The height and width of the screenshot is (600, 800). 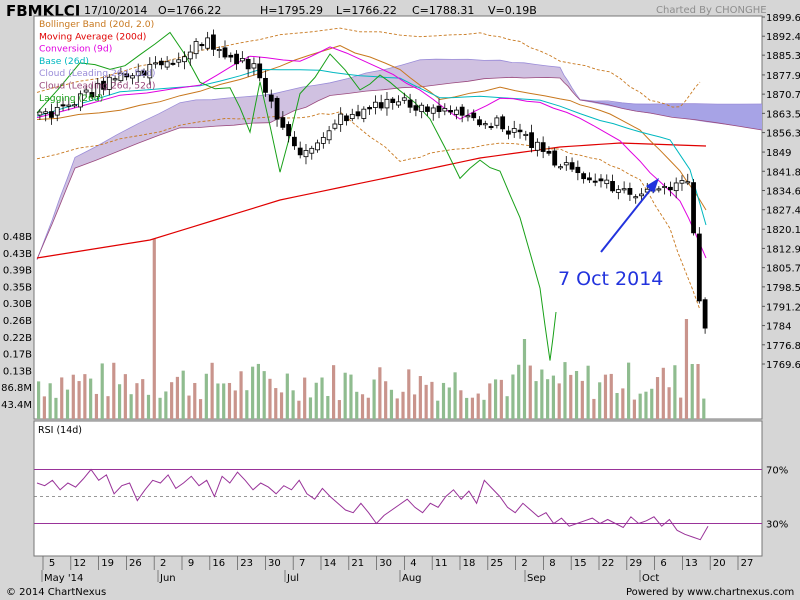 I want to click on volume-tick-label: 86.8M, so click(x=16, y=388).